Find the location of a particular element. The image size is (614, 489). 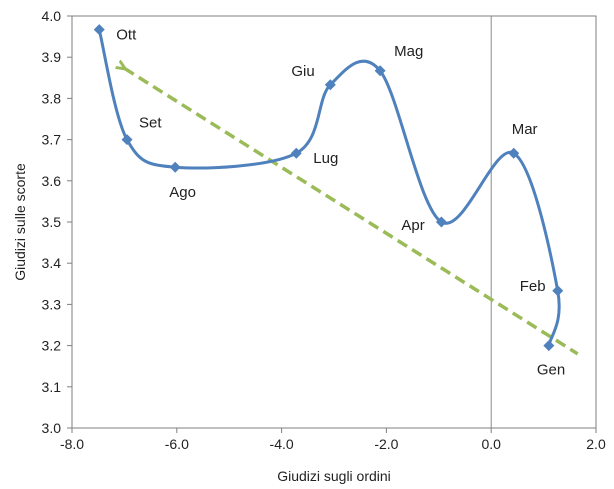

x-axis-label: Giudizi sugli ordini is located at coordinates (334, 476).